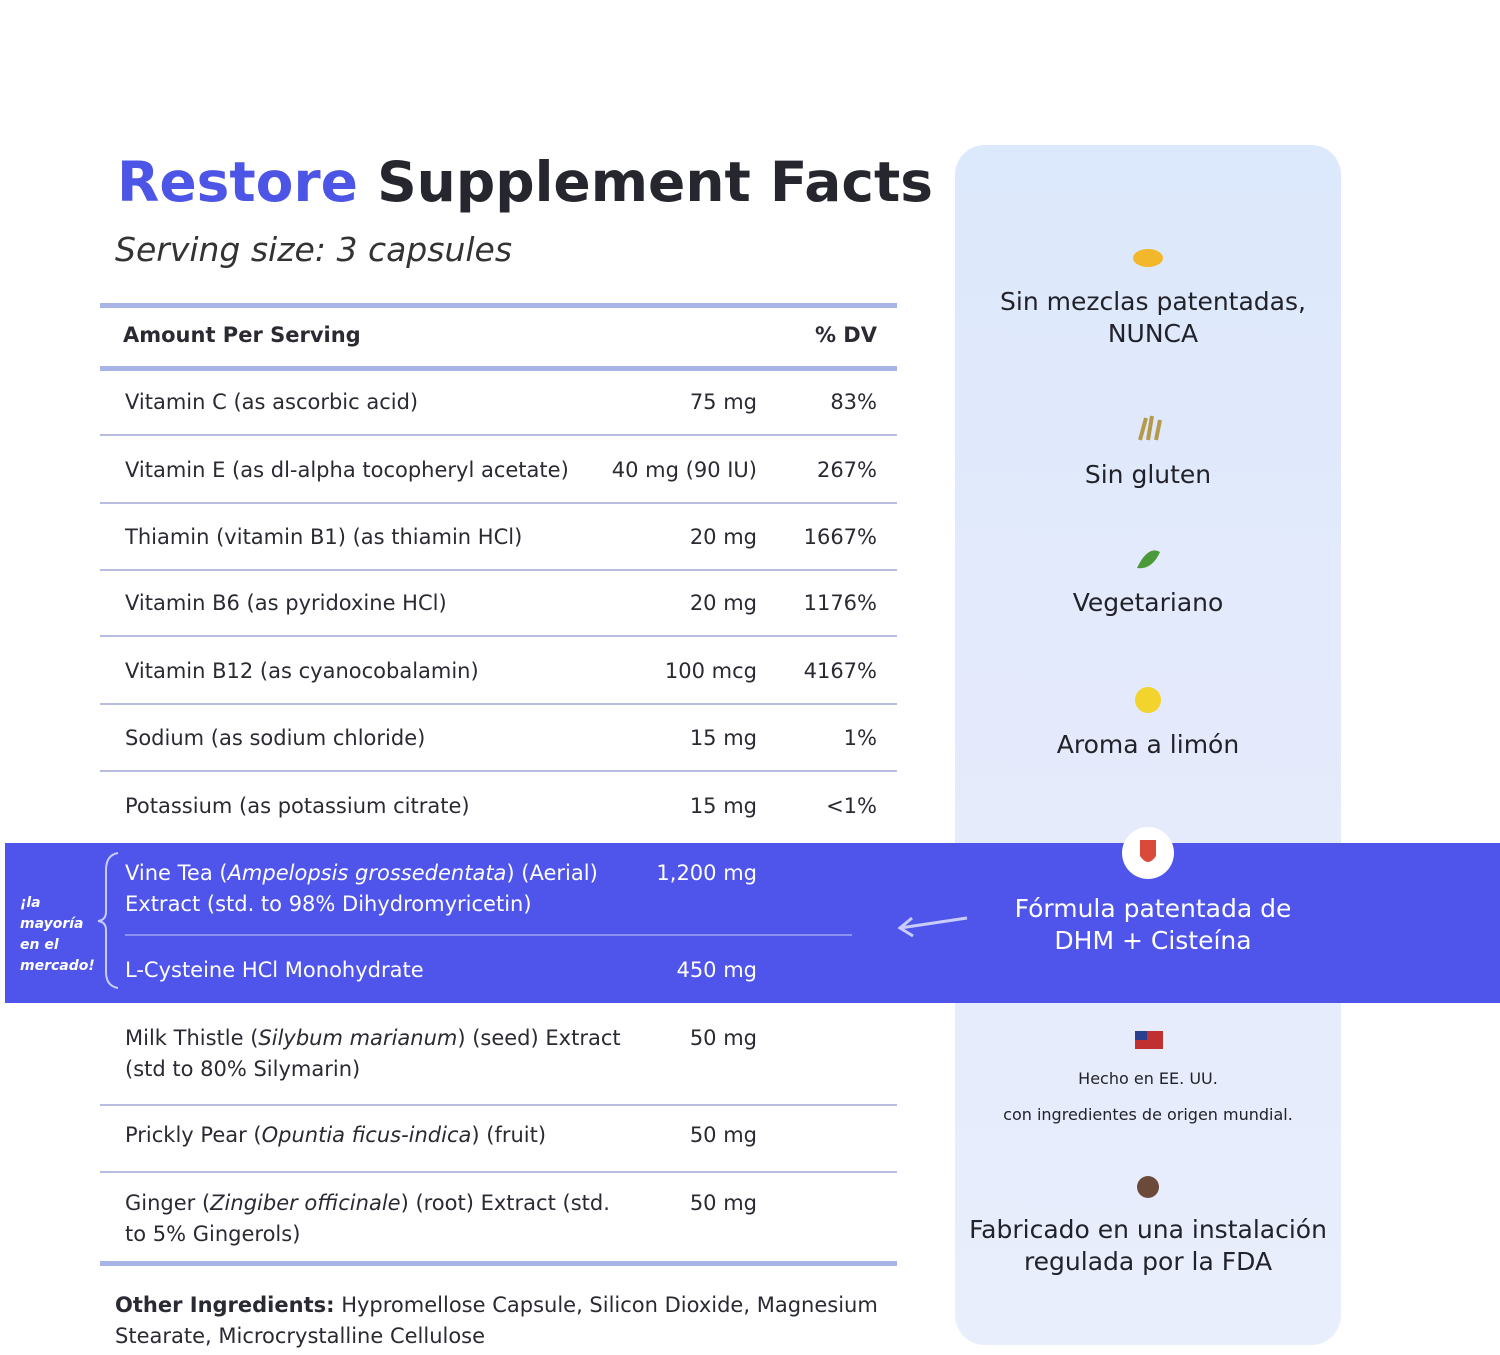  I want to click on name-part: Opuntia ficus-indica, so click(366, 1135).